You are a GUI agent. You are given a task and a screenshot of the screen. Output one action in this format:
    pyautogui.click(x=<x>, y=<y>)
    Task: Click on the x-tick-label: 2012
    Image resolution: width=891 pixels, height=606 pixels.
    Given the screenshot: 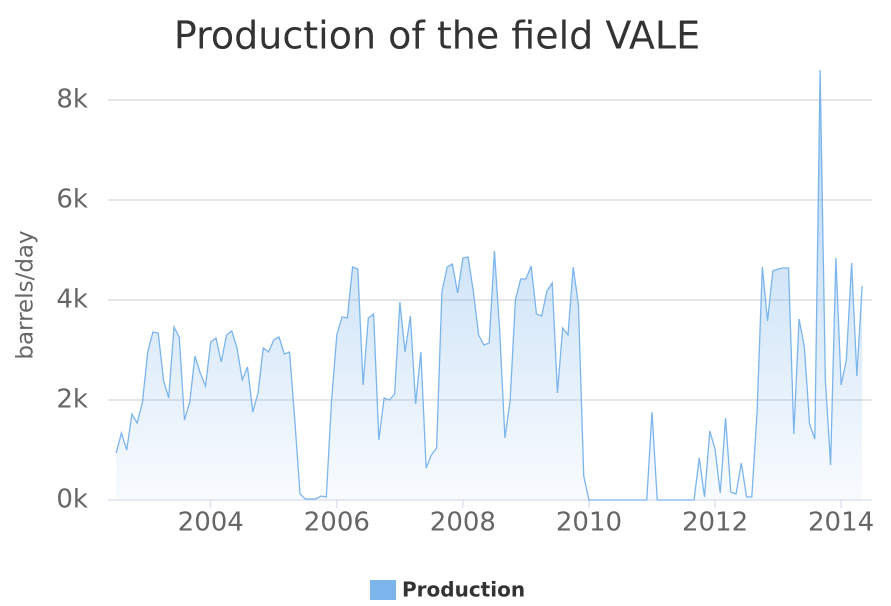 What is the action you would take?
    pyautogui.click(x=715, y=523)
    